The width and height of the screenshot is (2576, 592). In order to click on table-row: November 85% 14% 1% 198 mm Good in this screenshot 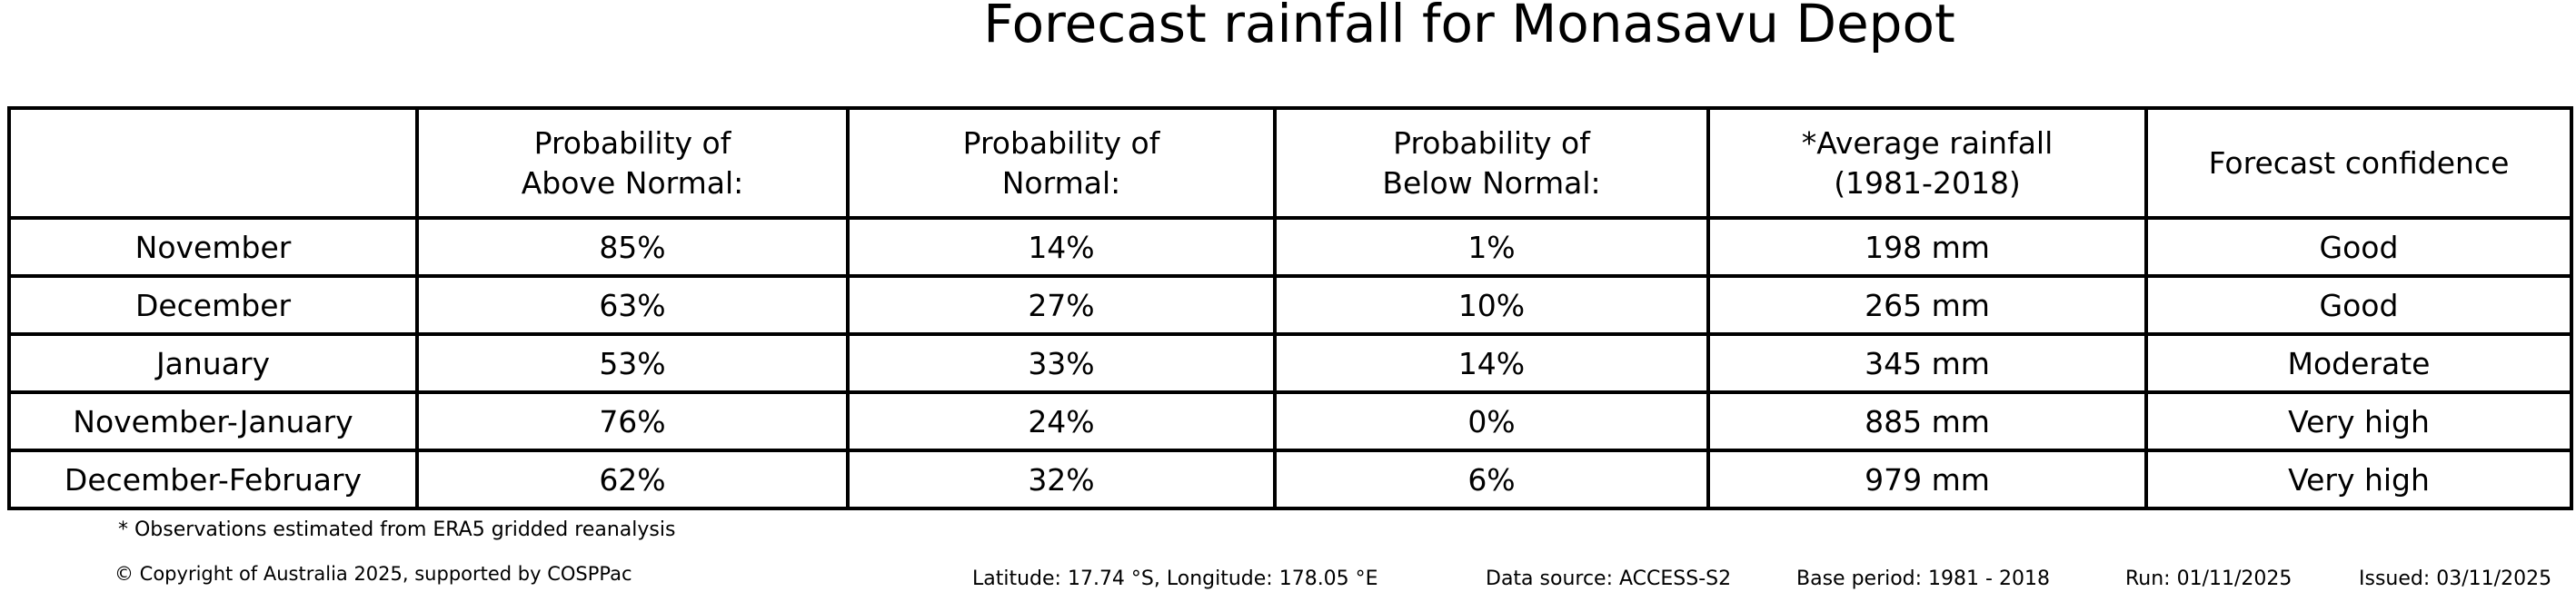, I will do `click(1290, 247)`.